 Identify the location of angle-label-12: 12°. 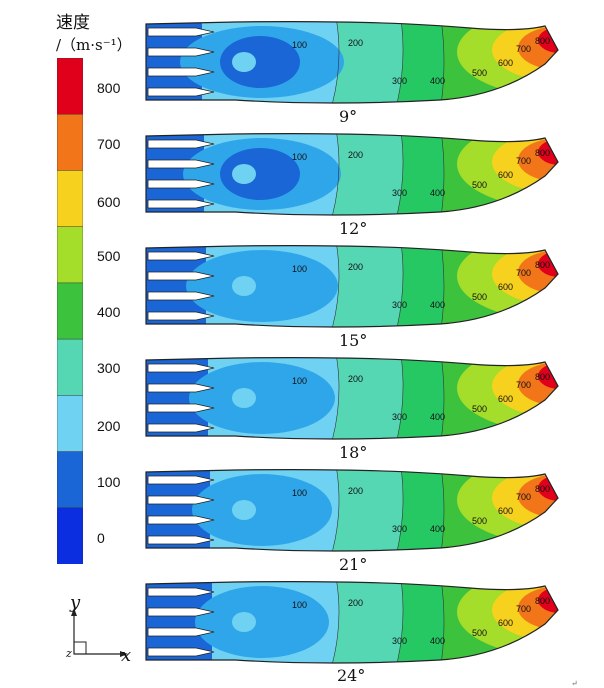
(353, 228).